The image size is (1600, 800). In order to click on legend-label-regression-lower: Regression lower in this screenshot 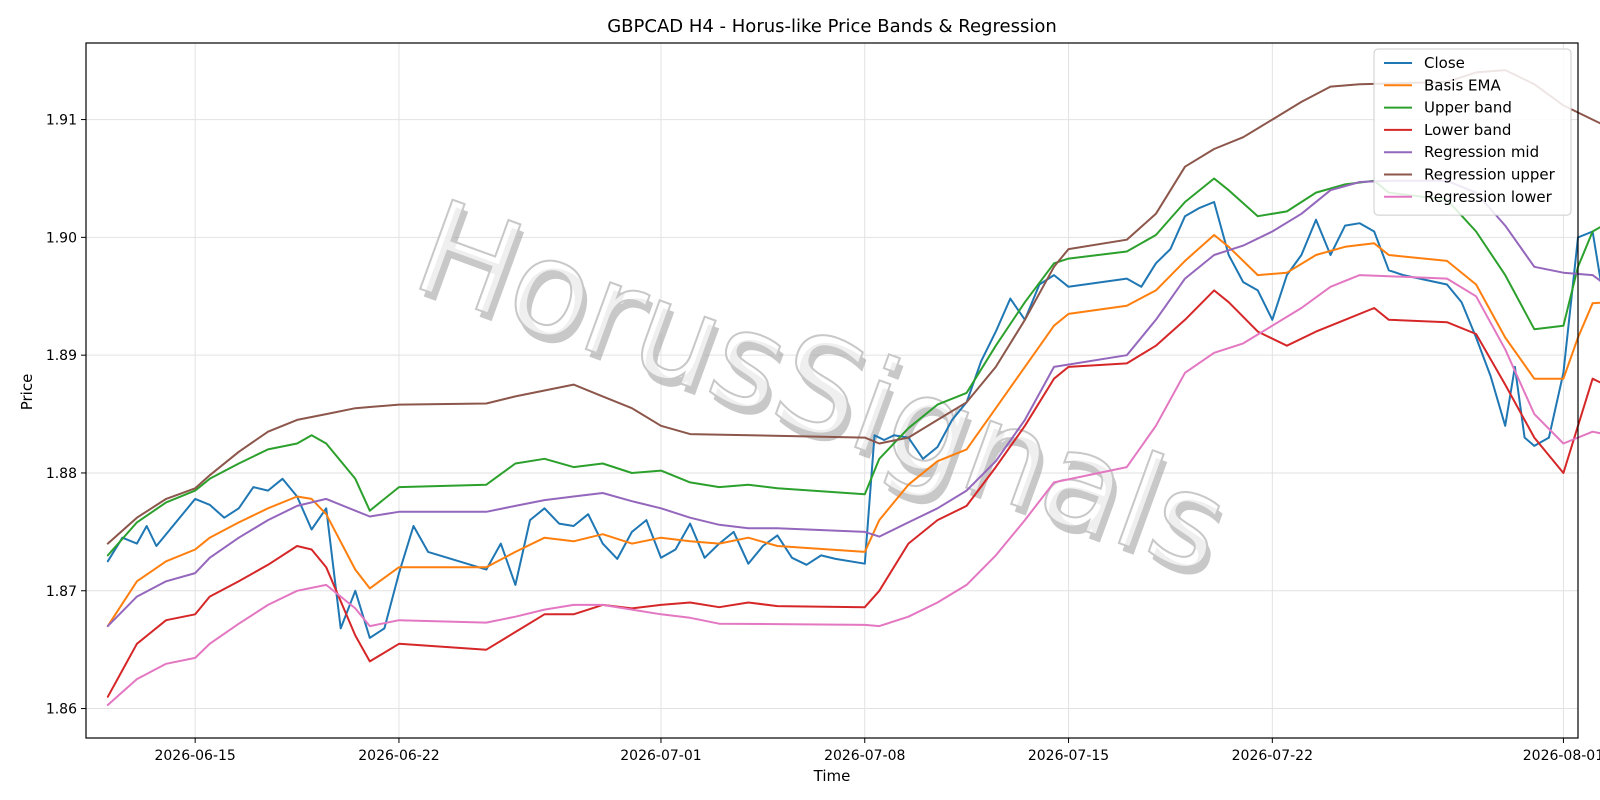, I will do `click(1488, 197)`.